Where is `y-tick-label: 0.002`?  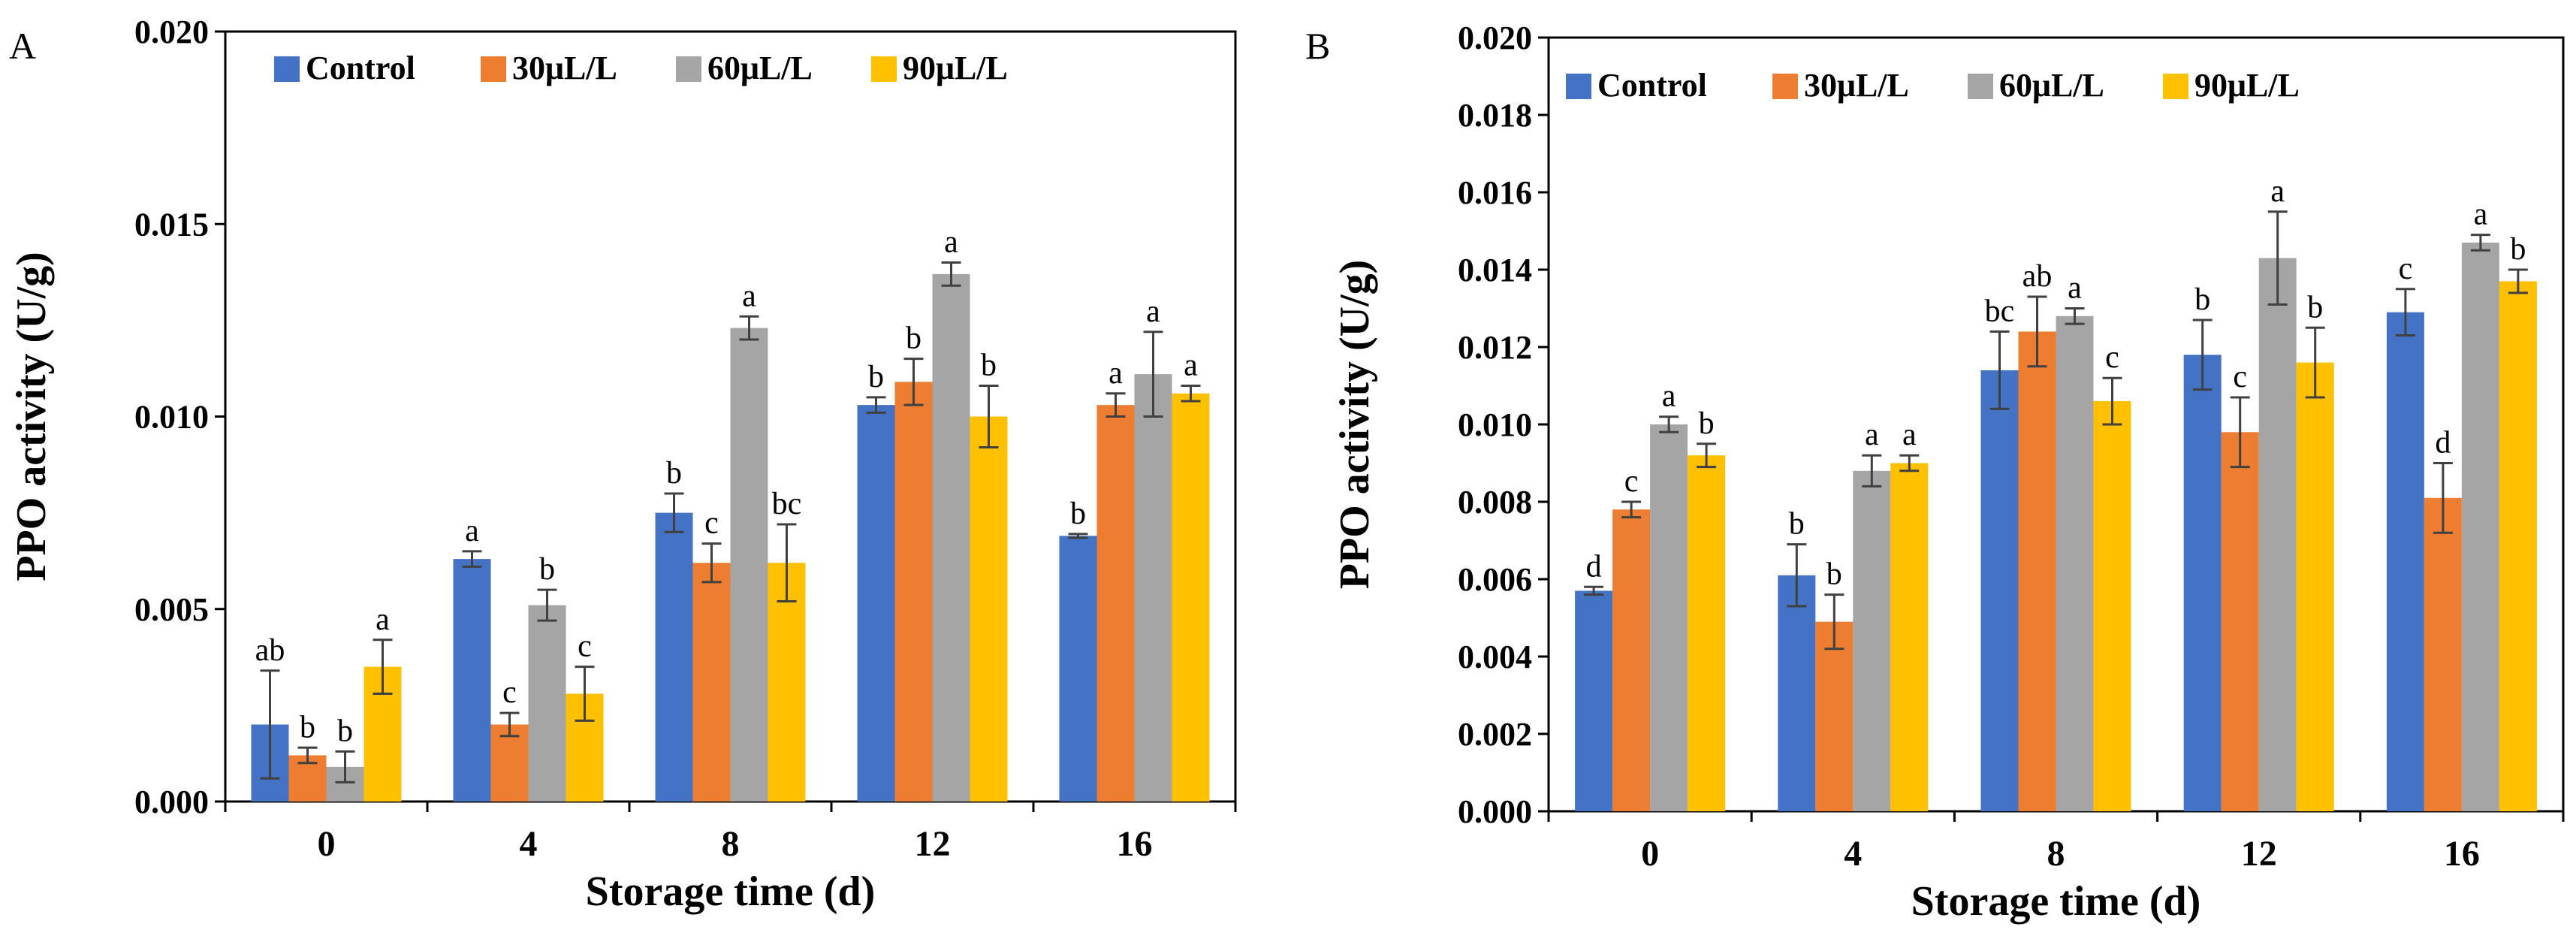 y-tick-label: 0.002 is located at coordinates (1495, 734).